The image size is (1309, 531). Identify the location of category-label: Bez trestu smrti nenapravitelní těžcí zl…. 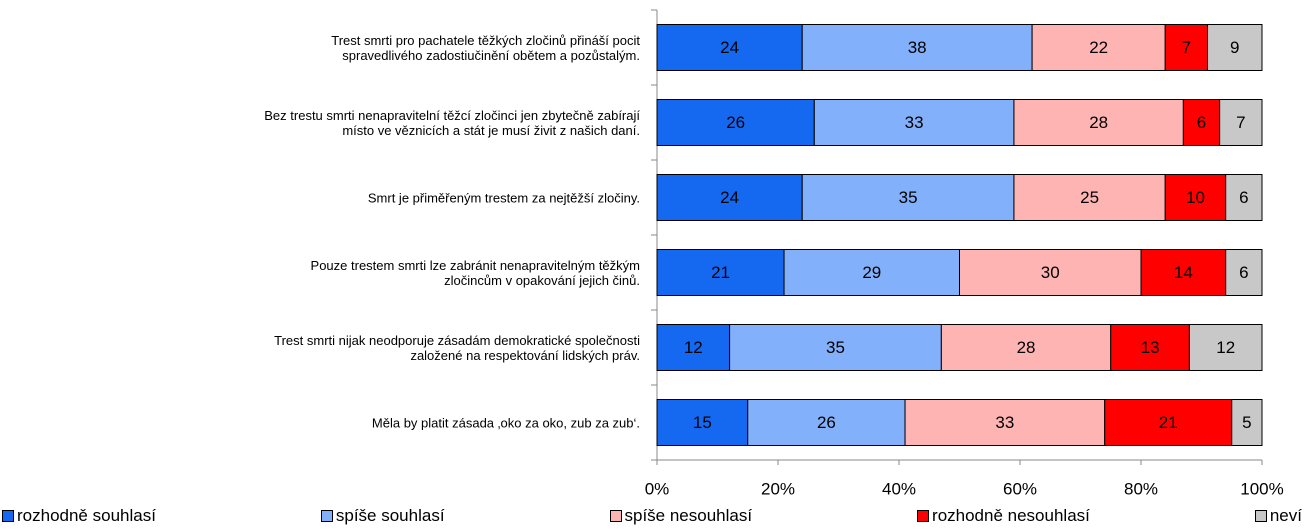
(452, 122).